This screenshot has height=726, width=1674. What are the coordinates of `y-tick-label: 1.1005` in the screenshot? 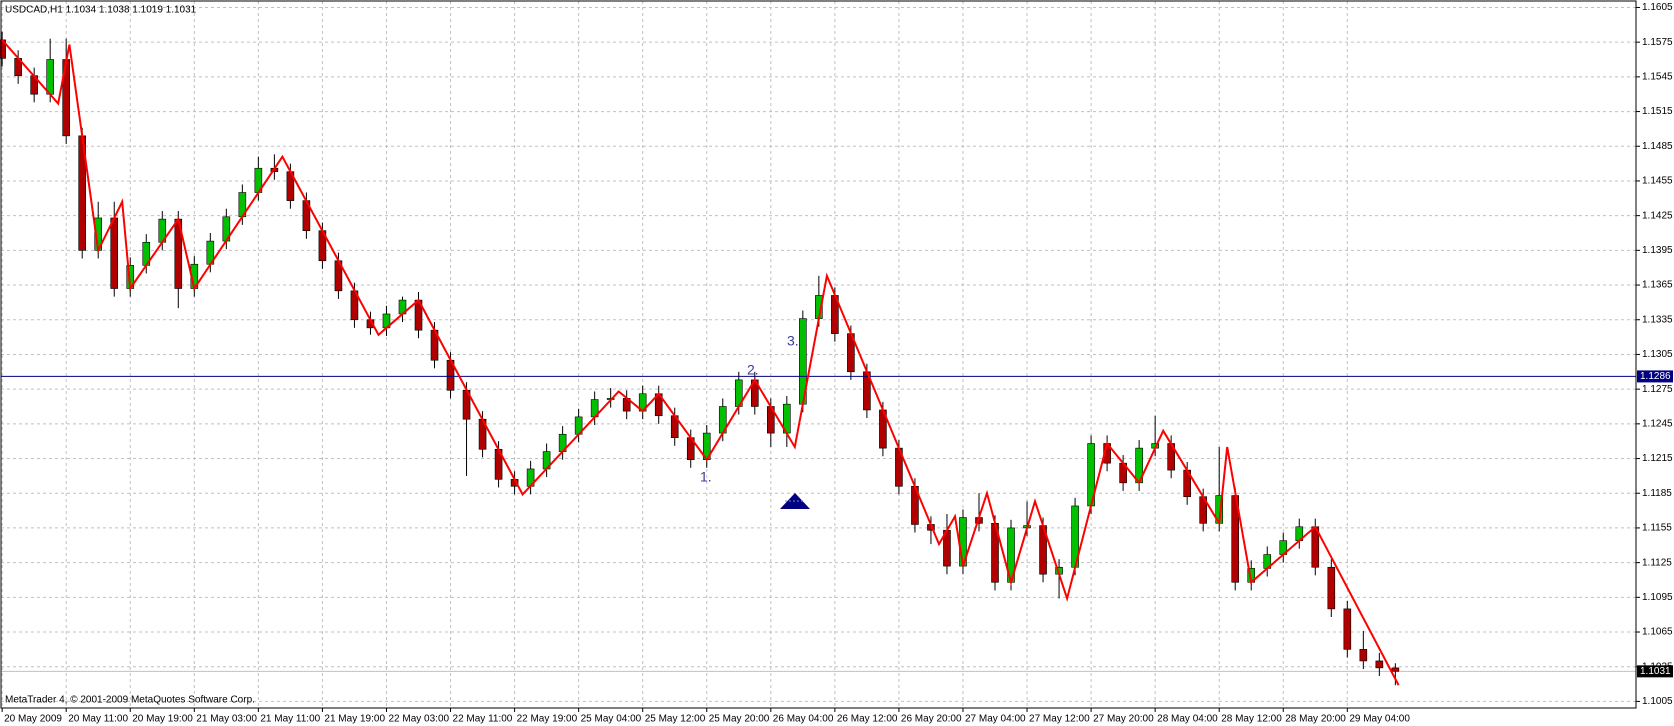 It's located at (1657, 701).